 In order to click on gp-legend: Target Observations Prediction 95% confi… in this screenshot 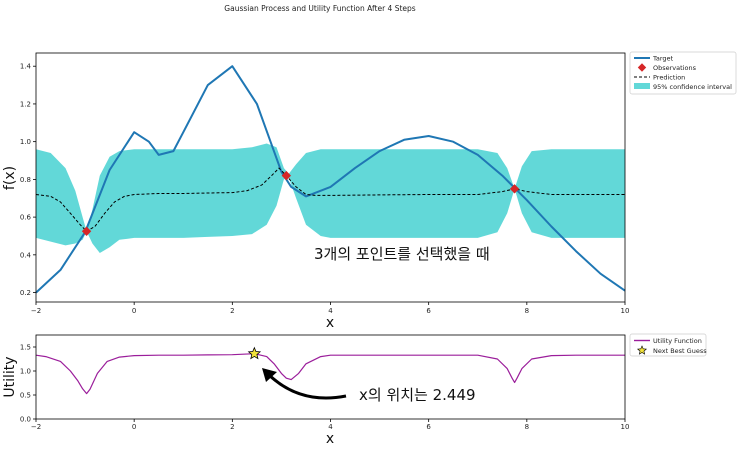, I will do `click(683, 73)`.